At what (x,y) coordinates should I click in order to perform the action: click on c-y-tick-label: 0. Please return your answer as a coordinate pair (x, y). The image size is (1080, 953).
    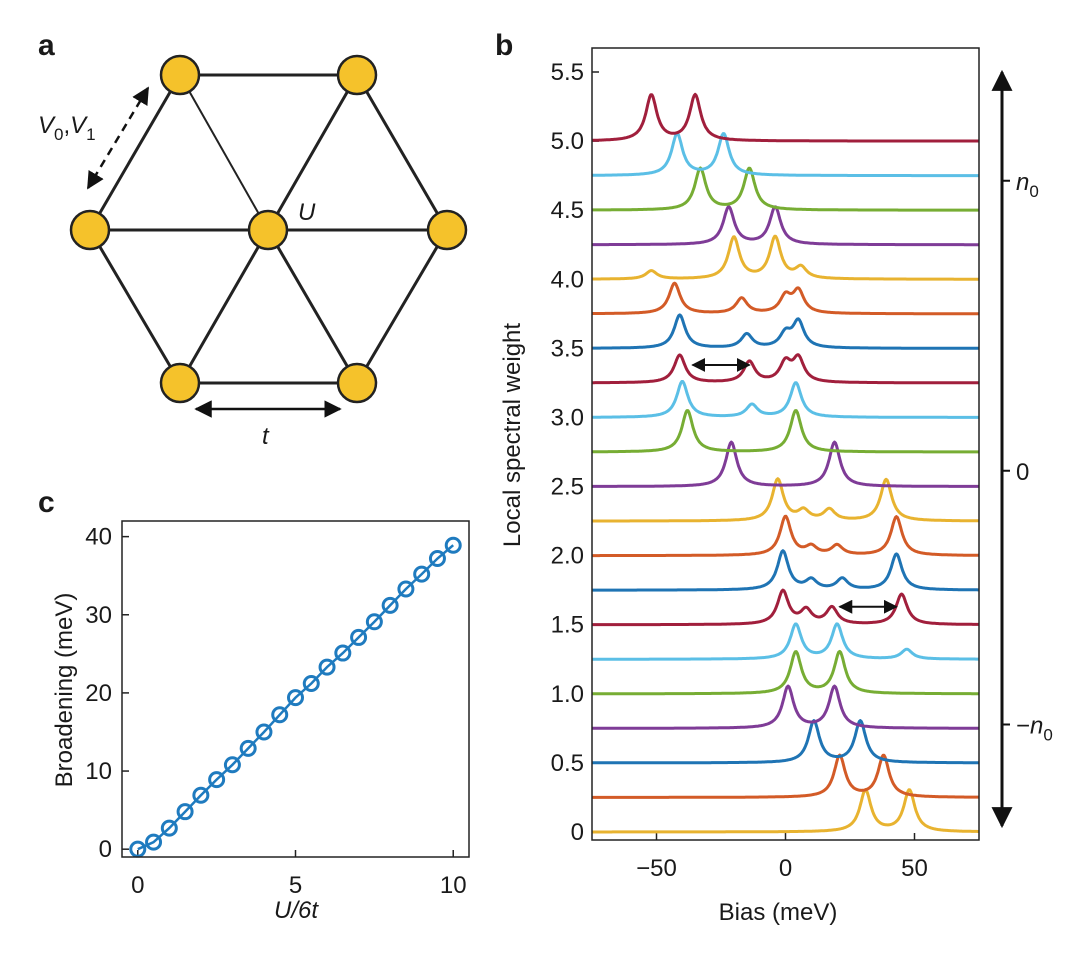
    Looking at the image, I should click on (105, 849).